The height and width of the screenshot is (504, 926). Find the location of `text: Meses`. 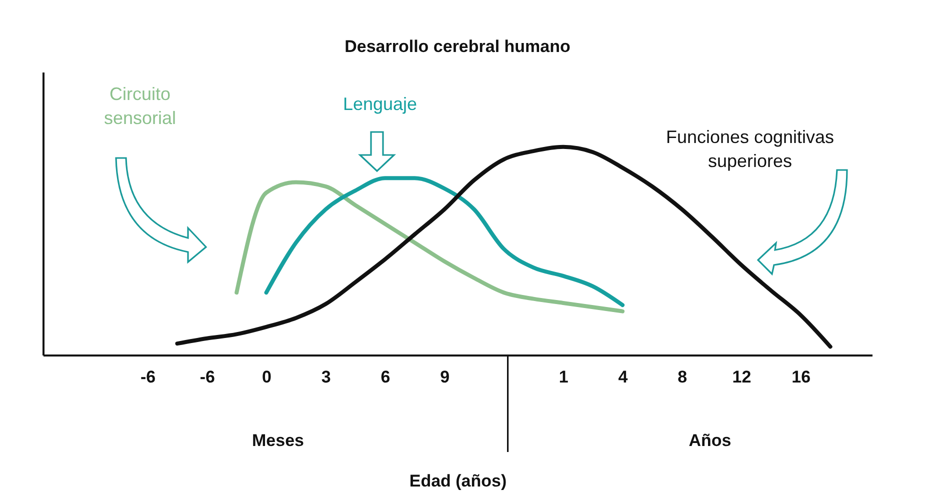

text: Meses is located at coordinates (278, 440).